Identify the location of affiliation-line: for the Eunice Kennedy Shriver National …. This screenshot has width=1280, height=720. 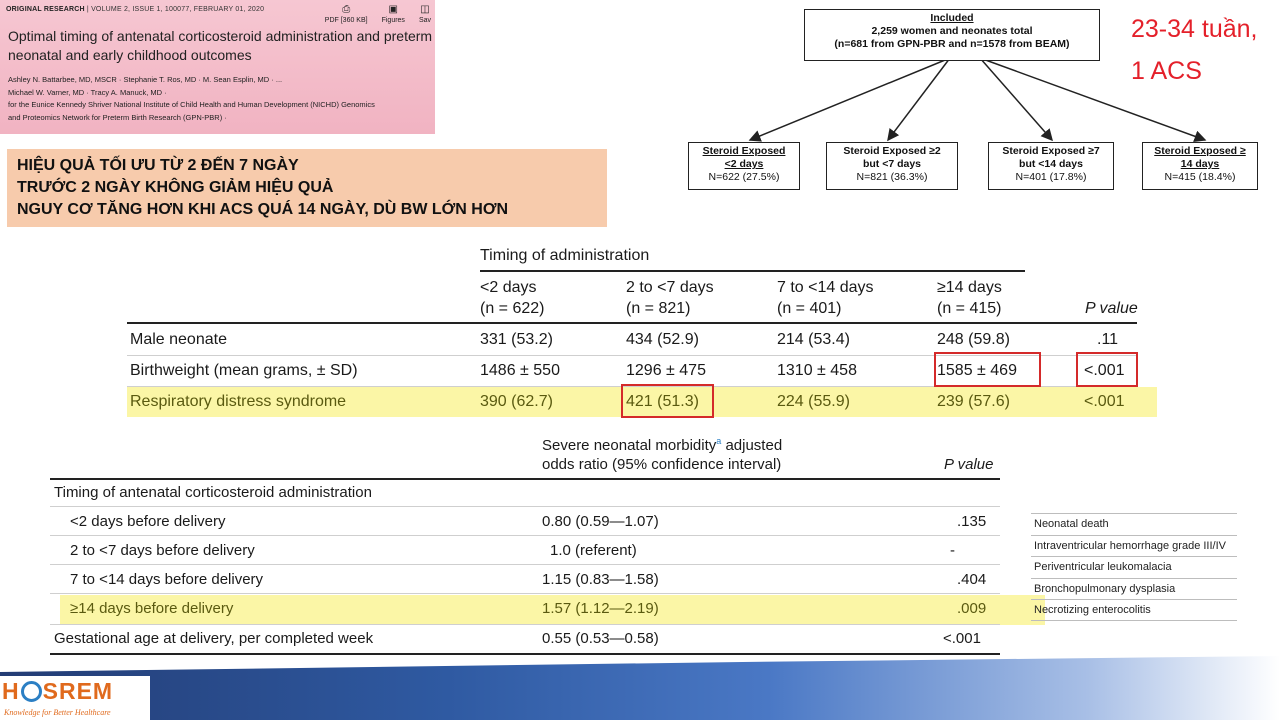
(191, 104).